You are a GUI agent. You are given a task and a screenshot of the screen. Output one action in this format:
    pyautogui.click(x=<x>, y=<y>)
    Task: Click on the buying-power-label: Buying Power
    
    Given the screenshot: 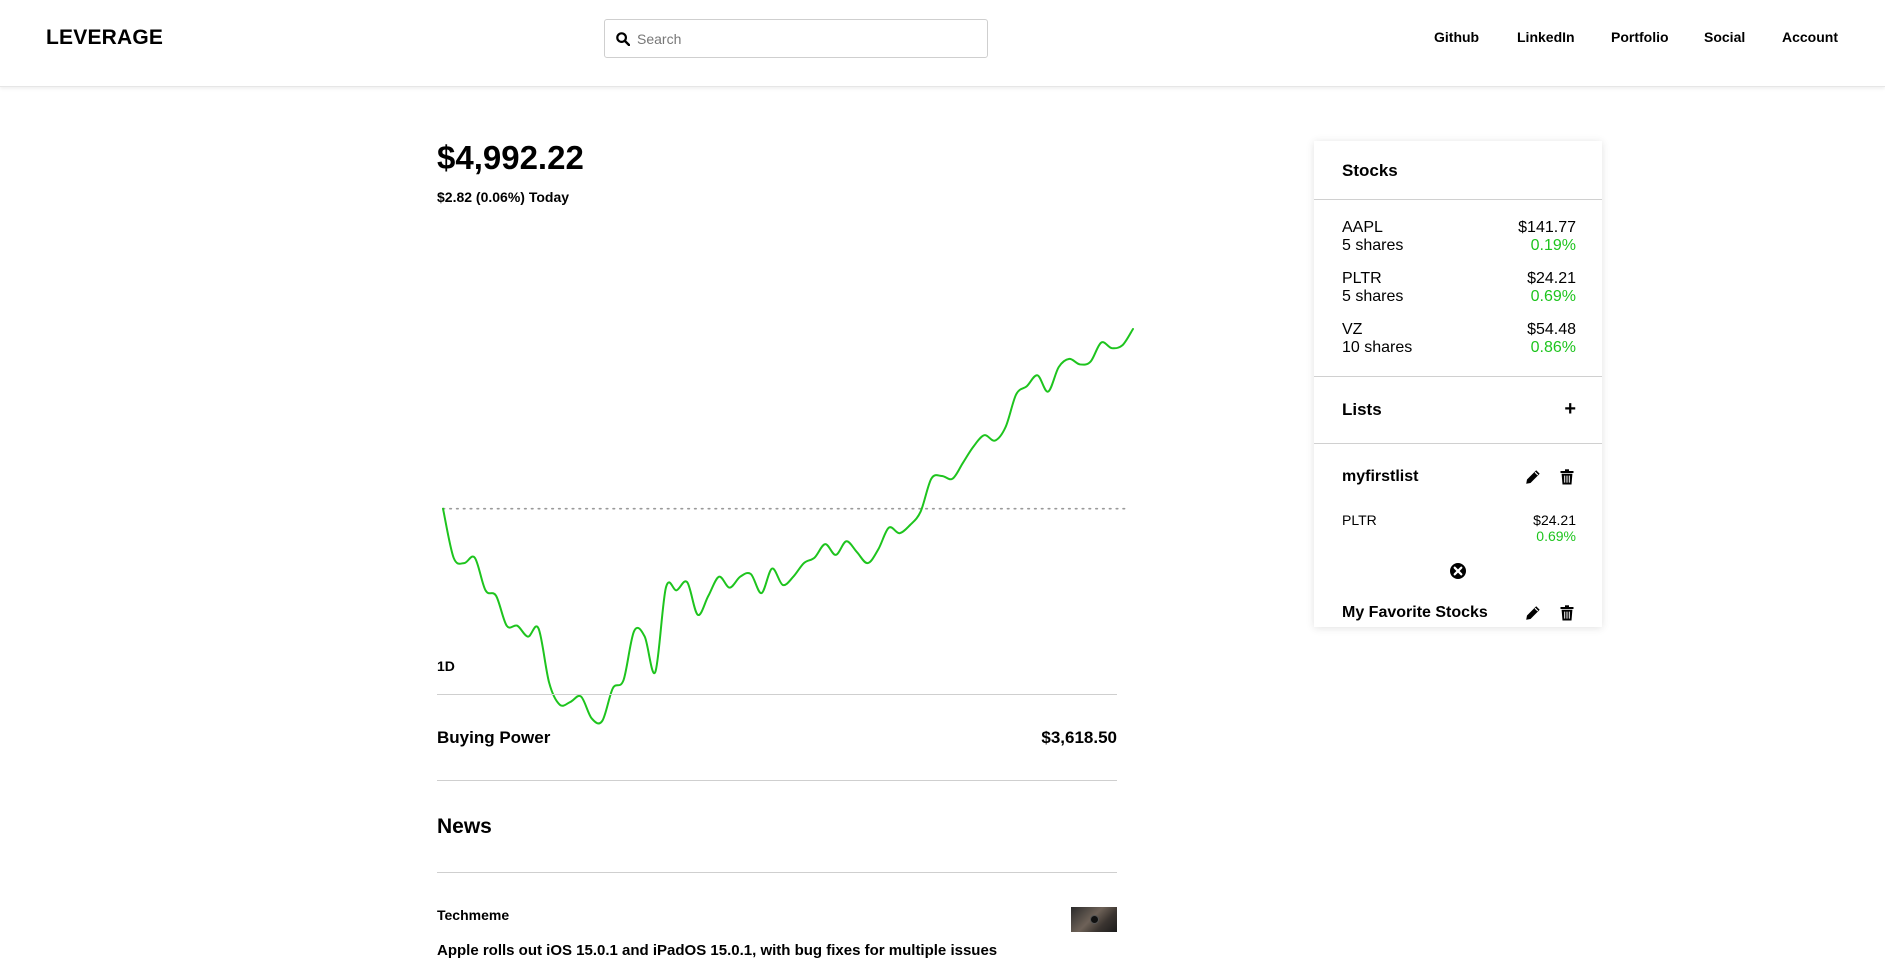 What is the action you would take?
    pyautogui.click(x=494, y=737)
    